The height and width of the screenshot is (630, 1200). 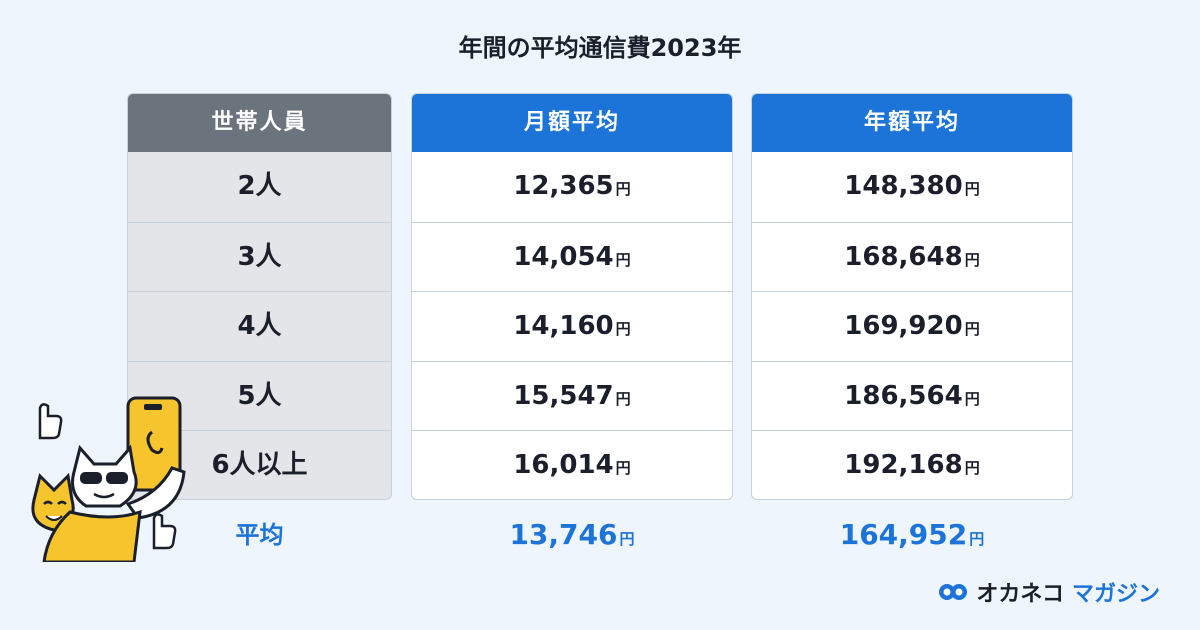 I want to click on monthly-cell: 14,054 円, so click(x=572, y=256).